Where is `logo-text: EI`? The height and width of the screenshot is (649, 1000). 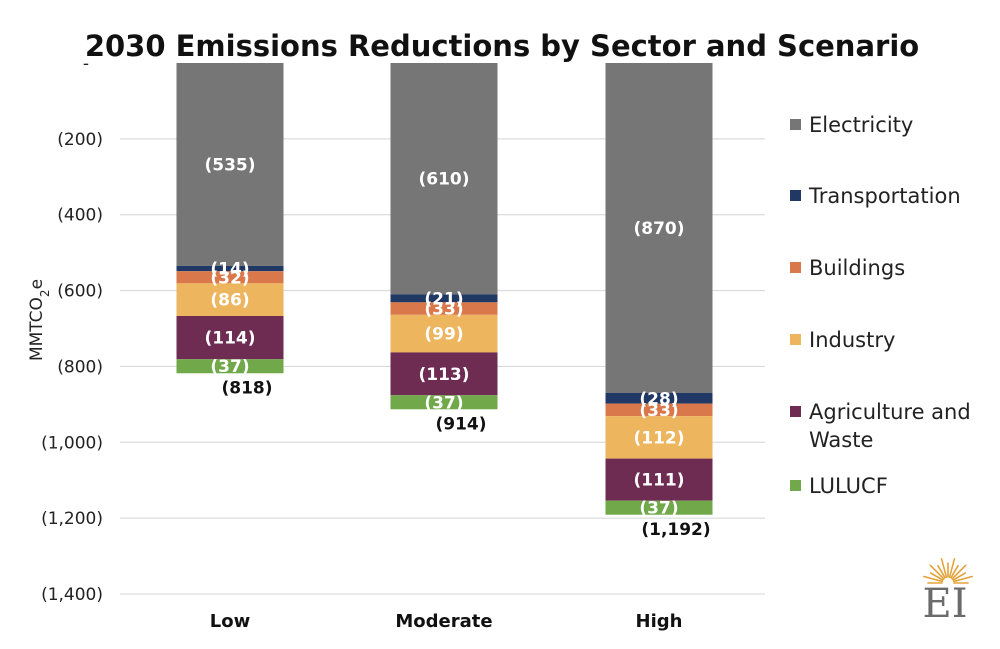
logo-text: EI is located at coordinates (945, 604).